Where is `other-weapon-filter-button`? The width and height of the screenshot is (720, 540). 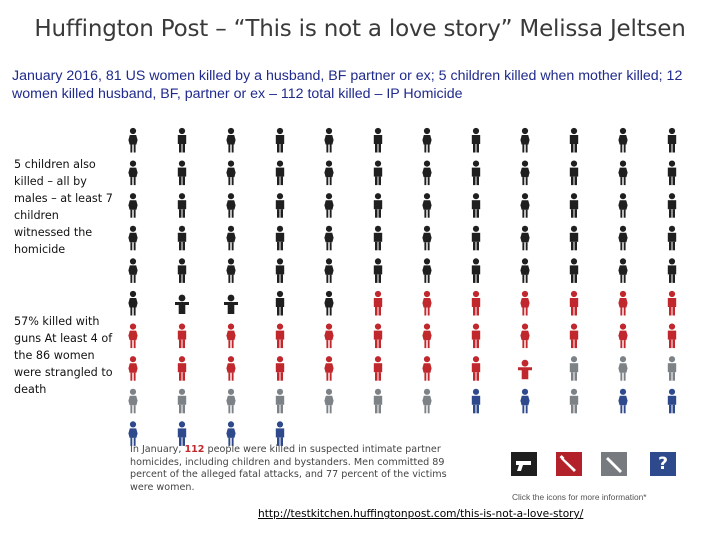
other-weapon-filter-button is located at coordinates (614, 464).